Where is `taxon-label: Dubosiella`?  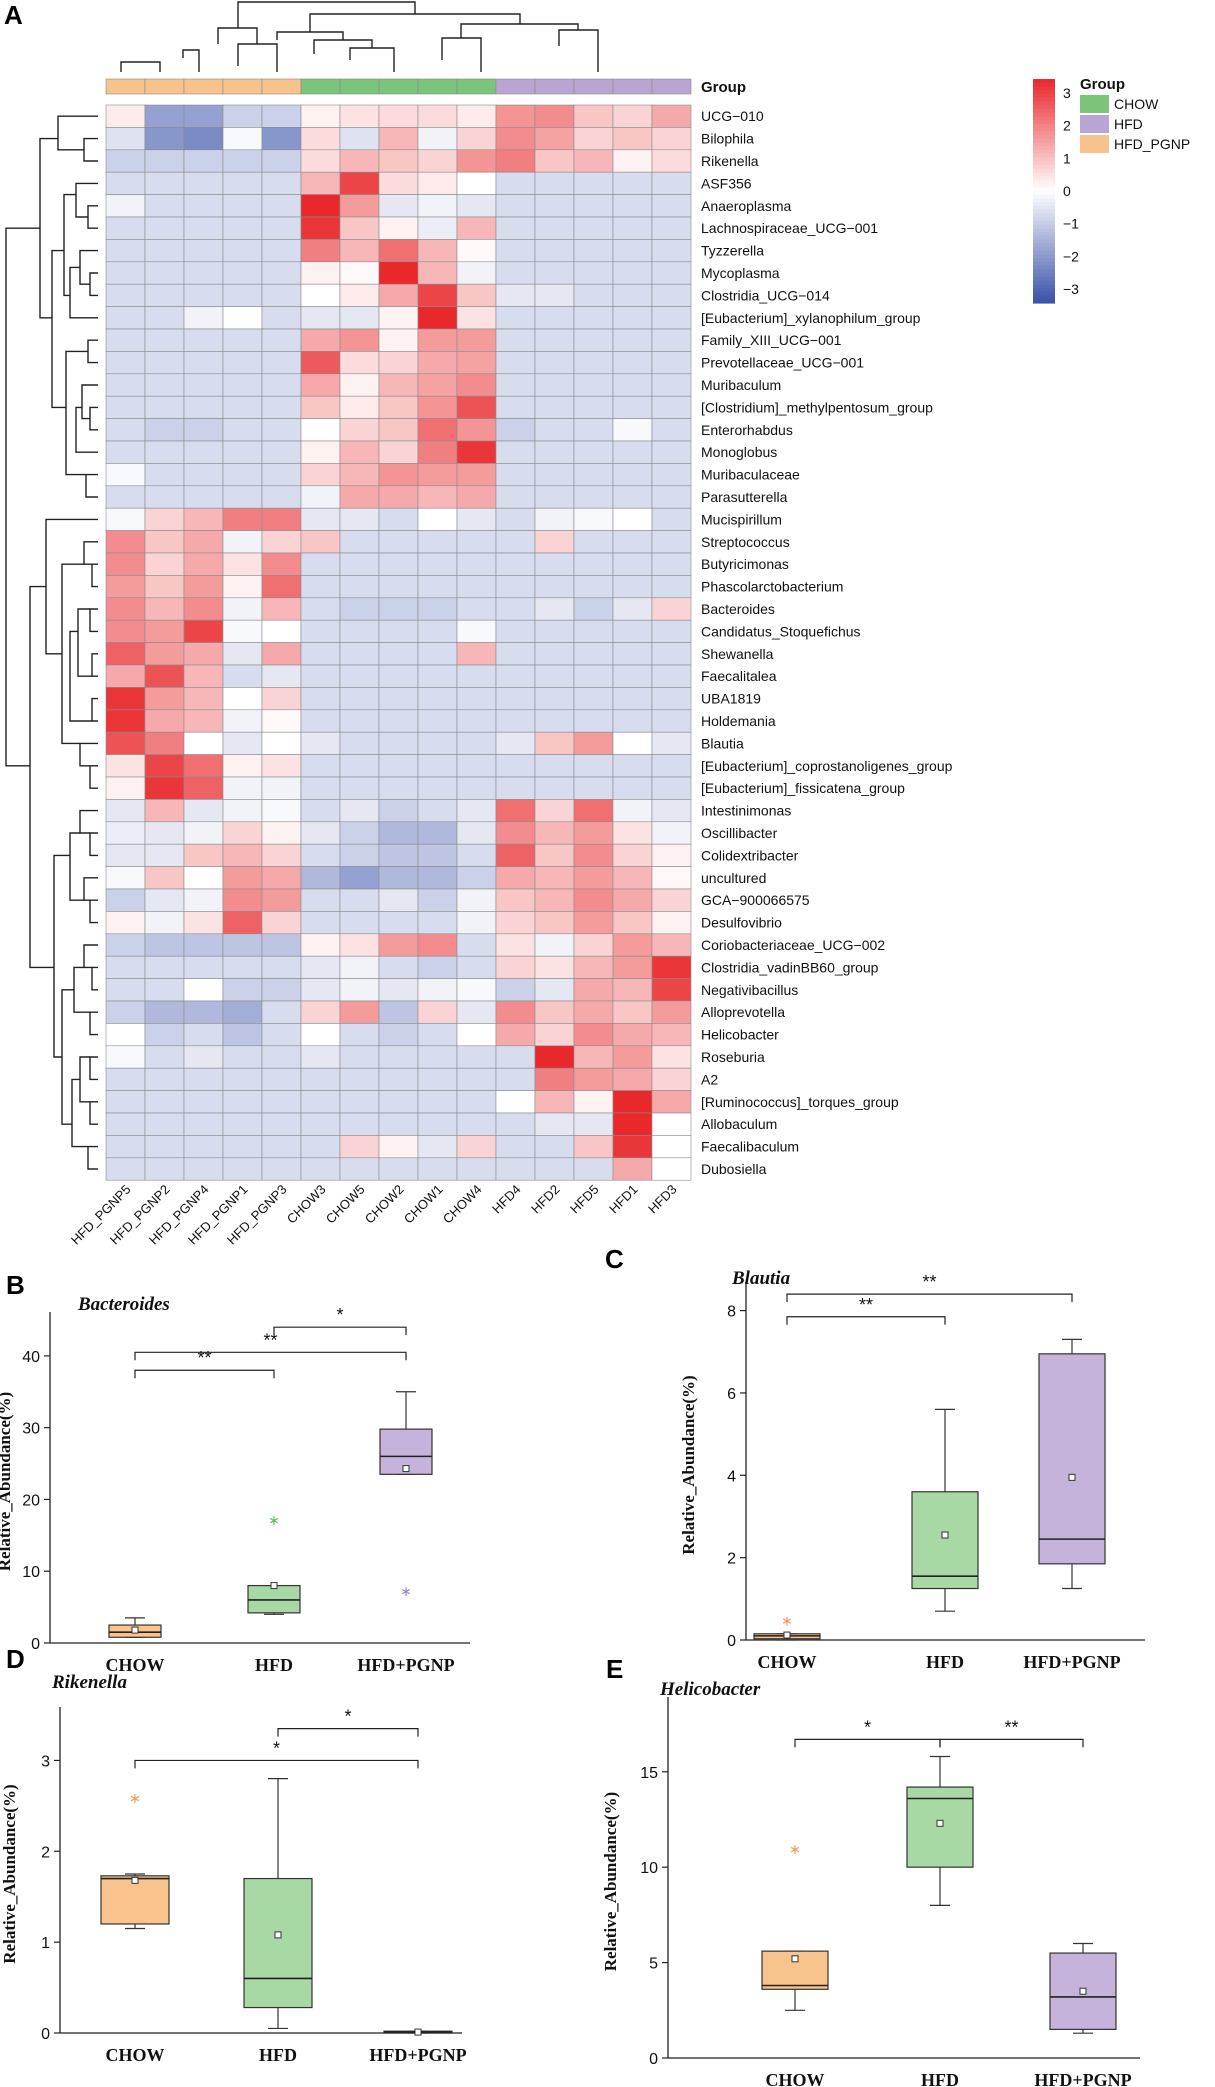 taxon-label: Dubosiella is located at coordinates (734, 1169).